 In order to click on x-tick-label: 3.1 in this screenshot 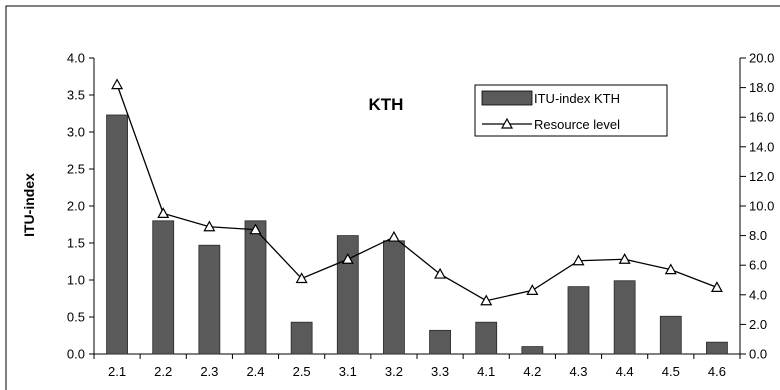, I will do `click(348, 371)`.